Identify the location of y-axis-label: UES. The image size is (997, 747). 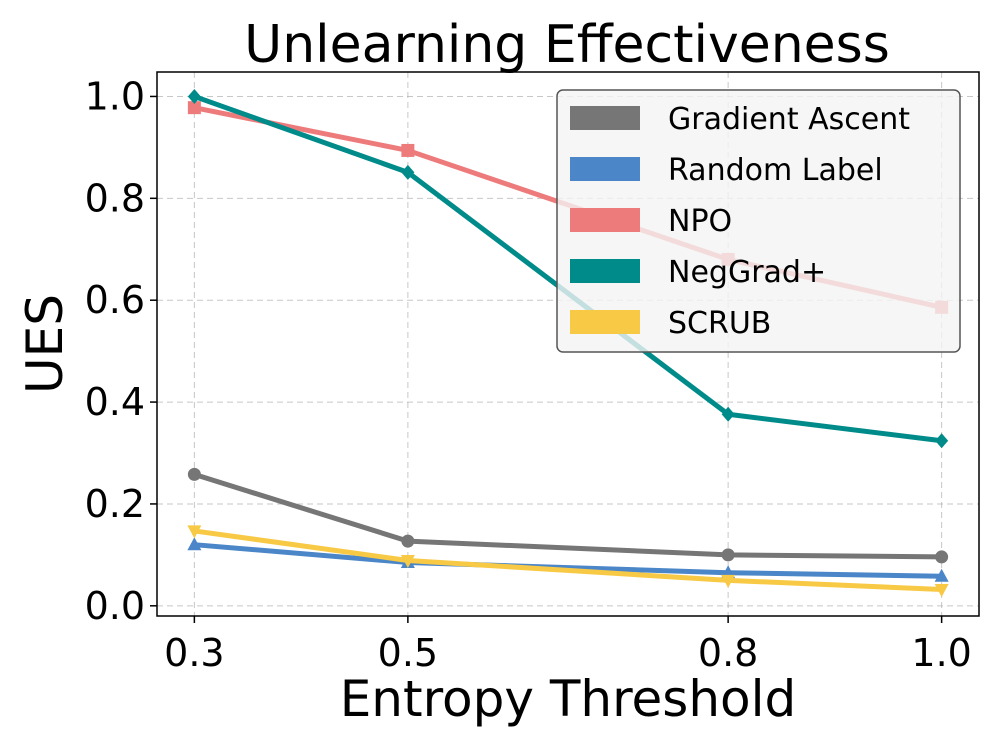
(45, 344).